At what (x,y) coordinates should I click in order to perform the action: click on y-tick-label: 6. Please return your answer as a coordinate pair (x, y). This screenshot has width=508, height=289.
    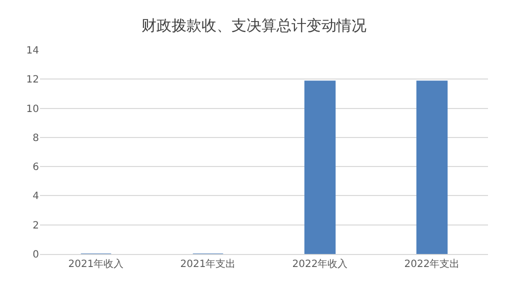
    Looking at the image, I should click on (35, 168).